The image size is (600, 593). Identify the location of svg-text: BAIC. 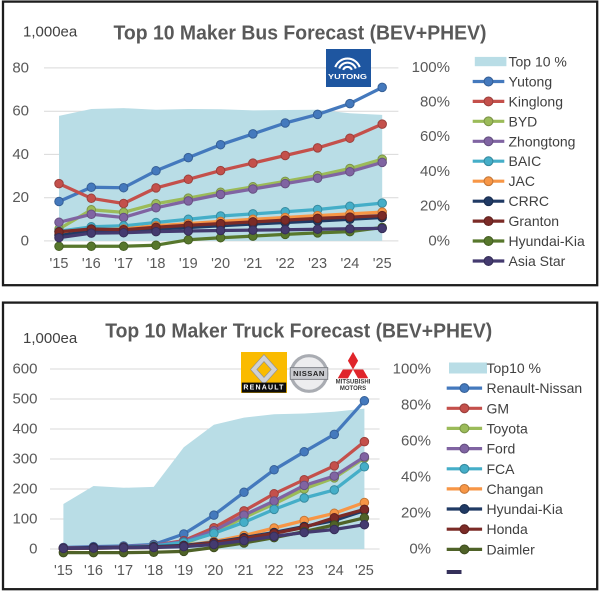
(525, 161).